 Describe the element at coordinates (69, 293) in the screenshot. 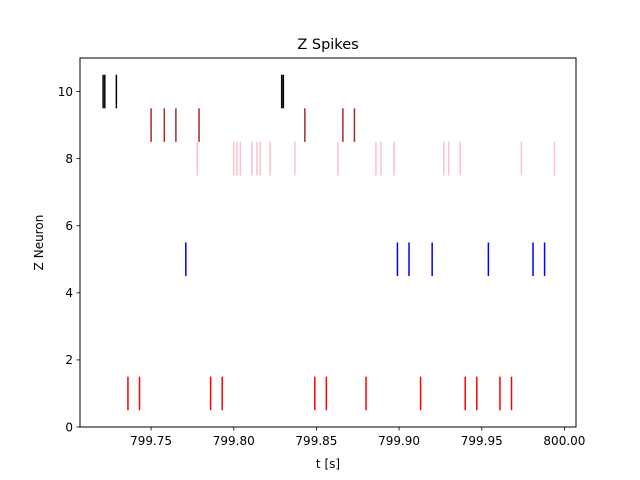

I see `y-tick-label: 4` at that location.